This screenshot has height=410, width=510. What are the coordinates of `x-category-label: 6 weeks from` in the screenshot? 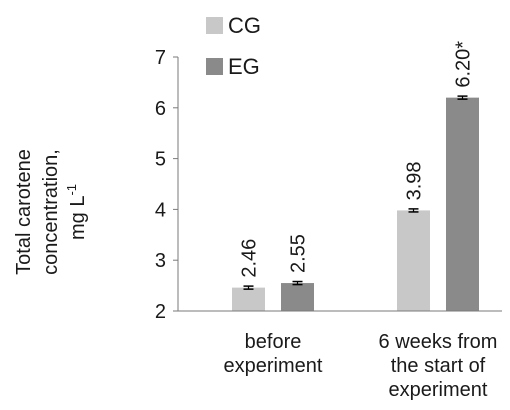 It's located at (438, 342).